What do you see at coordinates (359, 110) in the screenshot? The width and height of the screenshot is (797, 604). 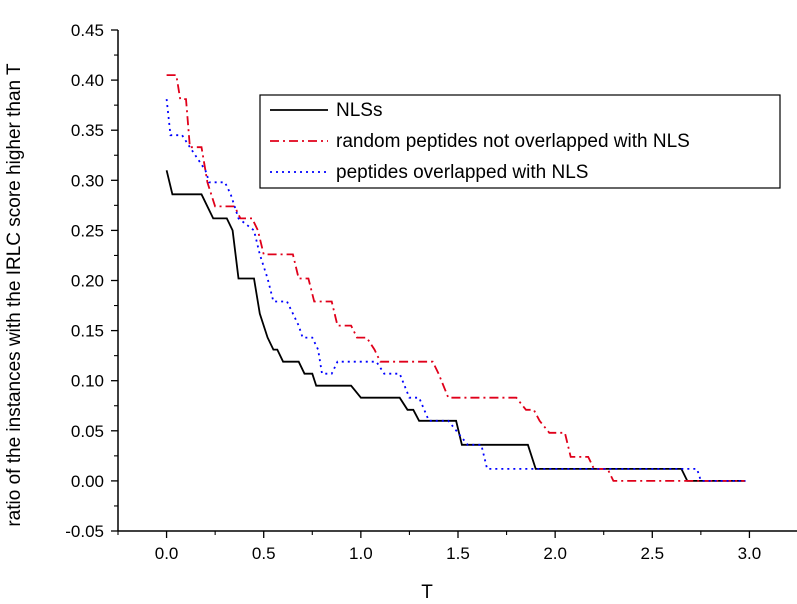 I see `legend-label-1: NLSs` at bounding box center [359, 110].